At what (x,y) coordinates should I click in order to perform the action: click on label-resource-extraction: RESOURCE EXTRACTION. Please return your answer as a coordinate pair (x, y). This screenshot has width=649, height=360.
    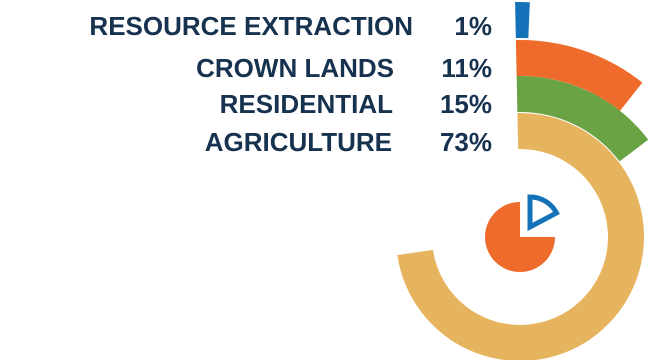
    Looking at the image, I should click on (251, 26).